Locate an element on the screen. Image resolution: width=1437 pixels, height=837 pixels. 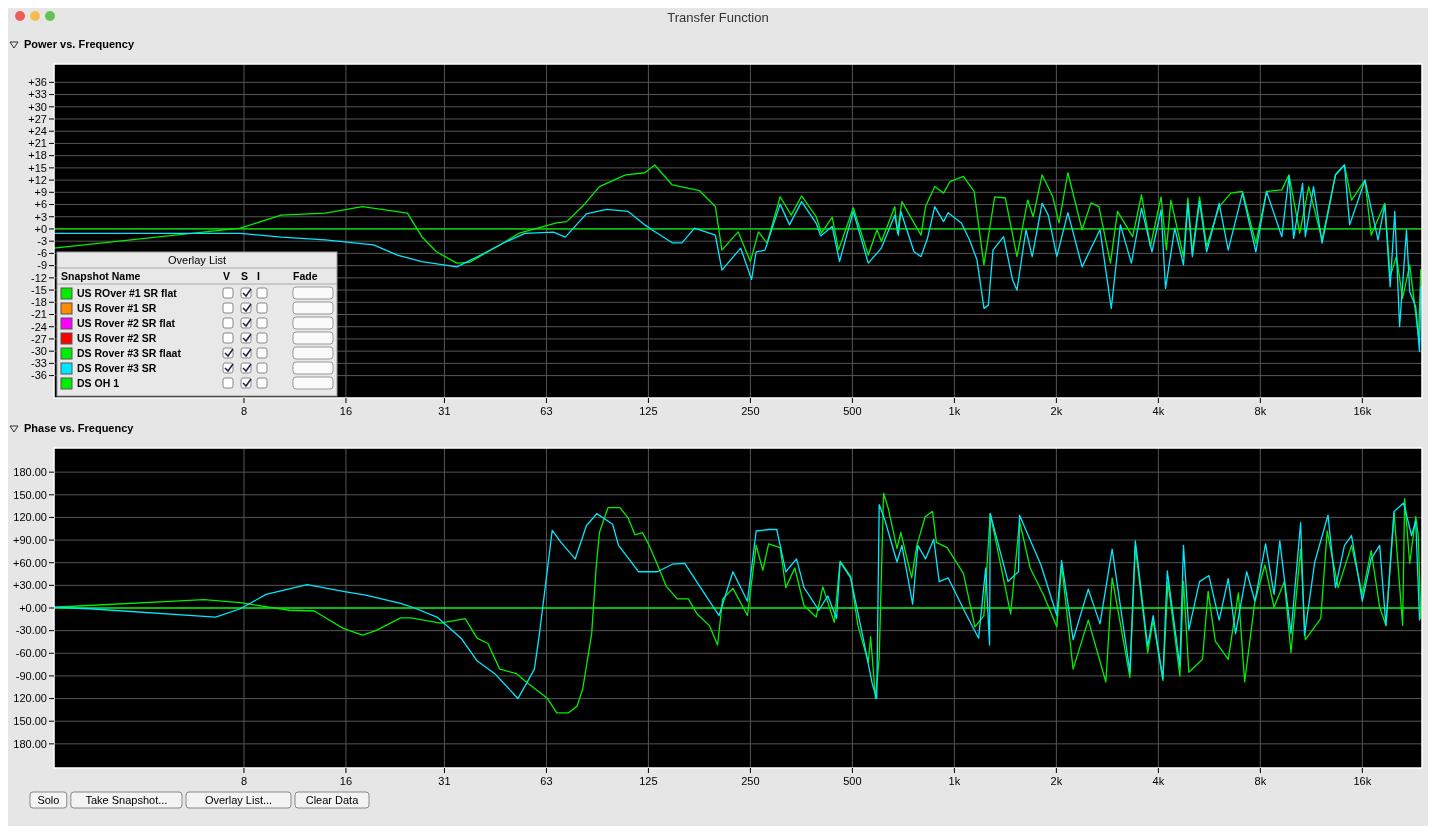
chart-subtitle: Power vs. Frequency is located at coordinates (79, 44).